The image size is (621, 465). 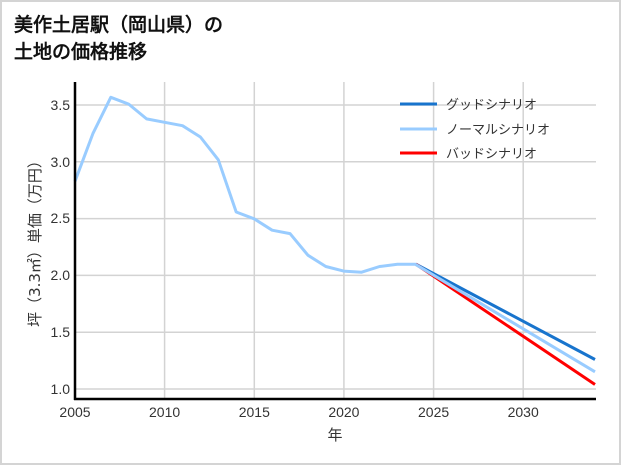 What do you see at coordinates (61, 218) in the screenshot?
I see `y-tick: 2.5` at bounding box center [61, 218].